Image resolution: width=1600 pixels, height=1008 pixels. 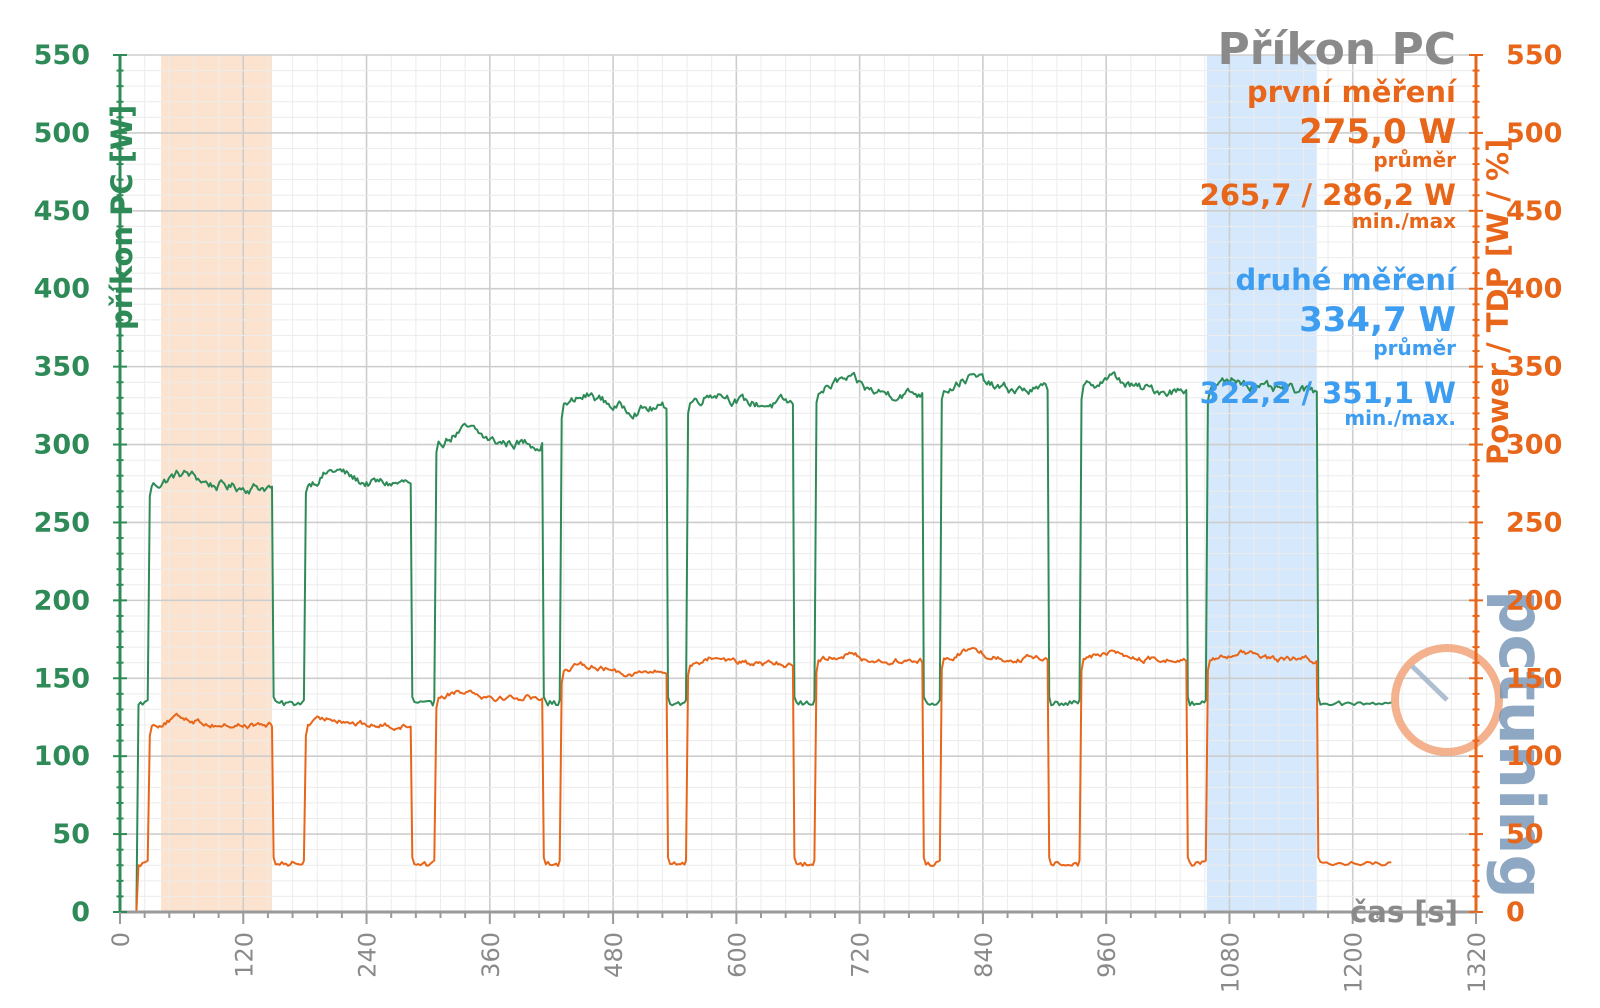 What do you see at coordinates (62, 367) in the screenshot?
I see `y-tick-left-label: 350` at bounding box center [62, 367].